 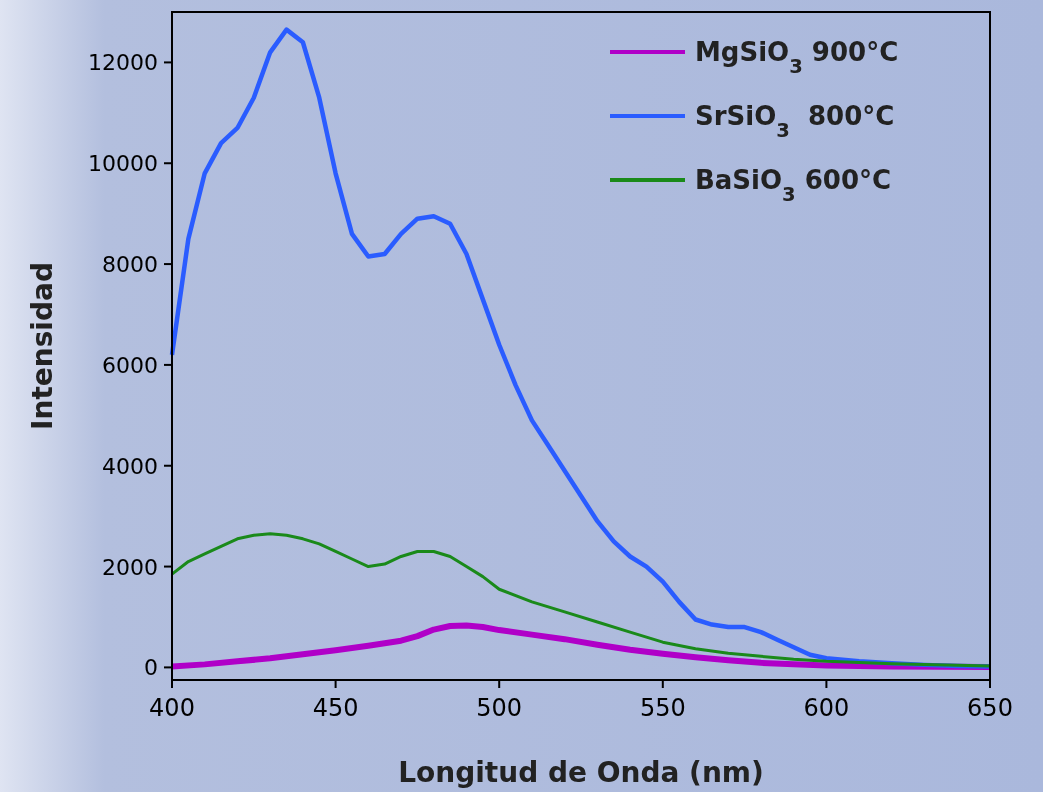 What do you see at coordinates (123, 63) in the screenshot?
I see `y-tick-label: 12000` at bounding box center [123, 63].